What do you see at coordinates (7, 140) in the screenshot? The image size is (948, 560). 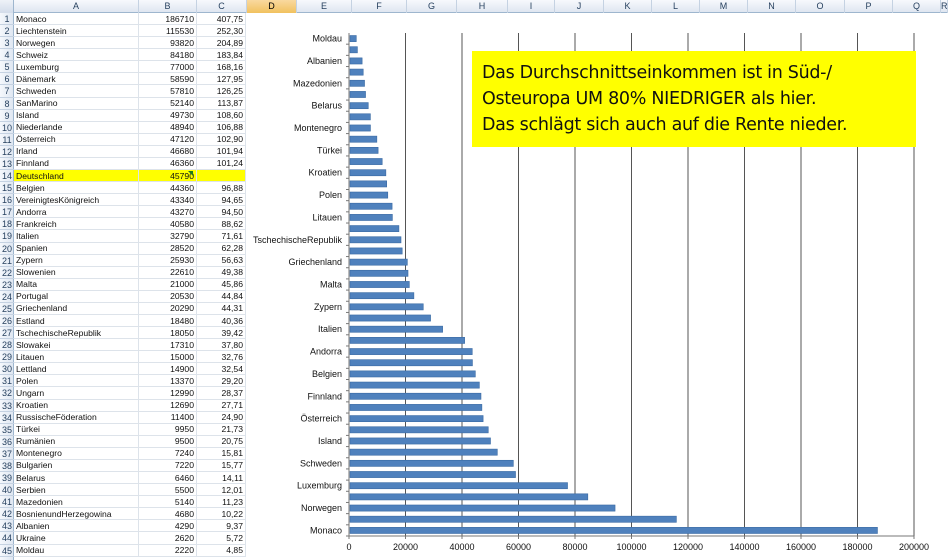 I see `row-header-11: 11` at bounding box center [7, 140].